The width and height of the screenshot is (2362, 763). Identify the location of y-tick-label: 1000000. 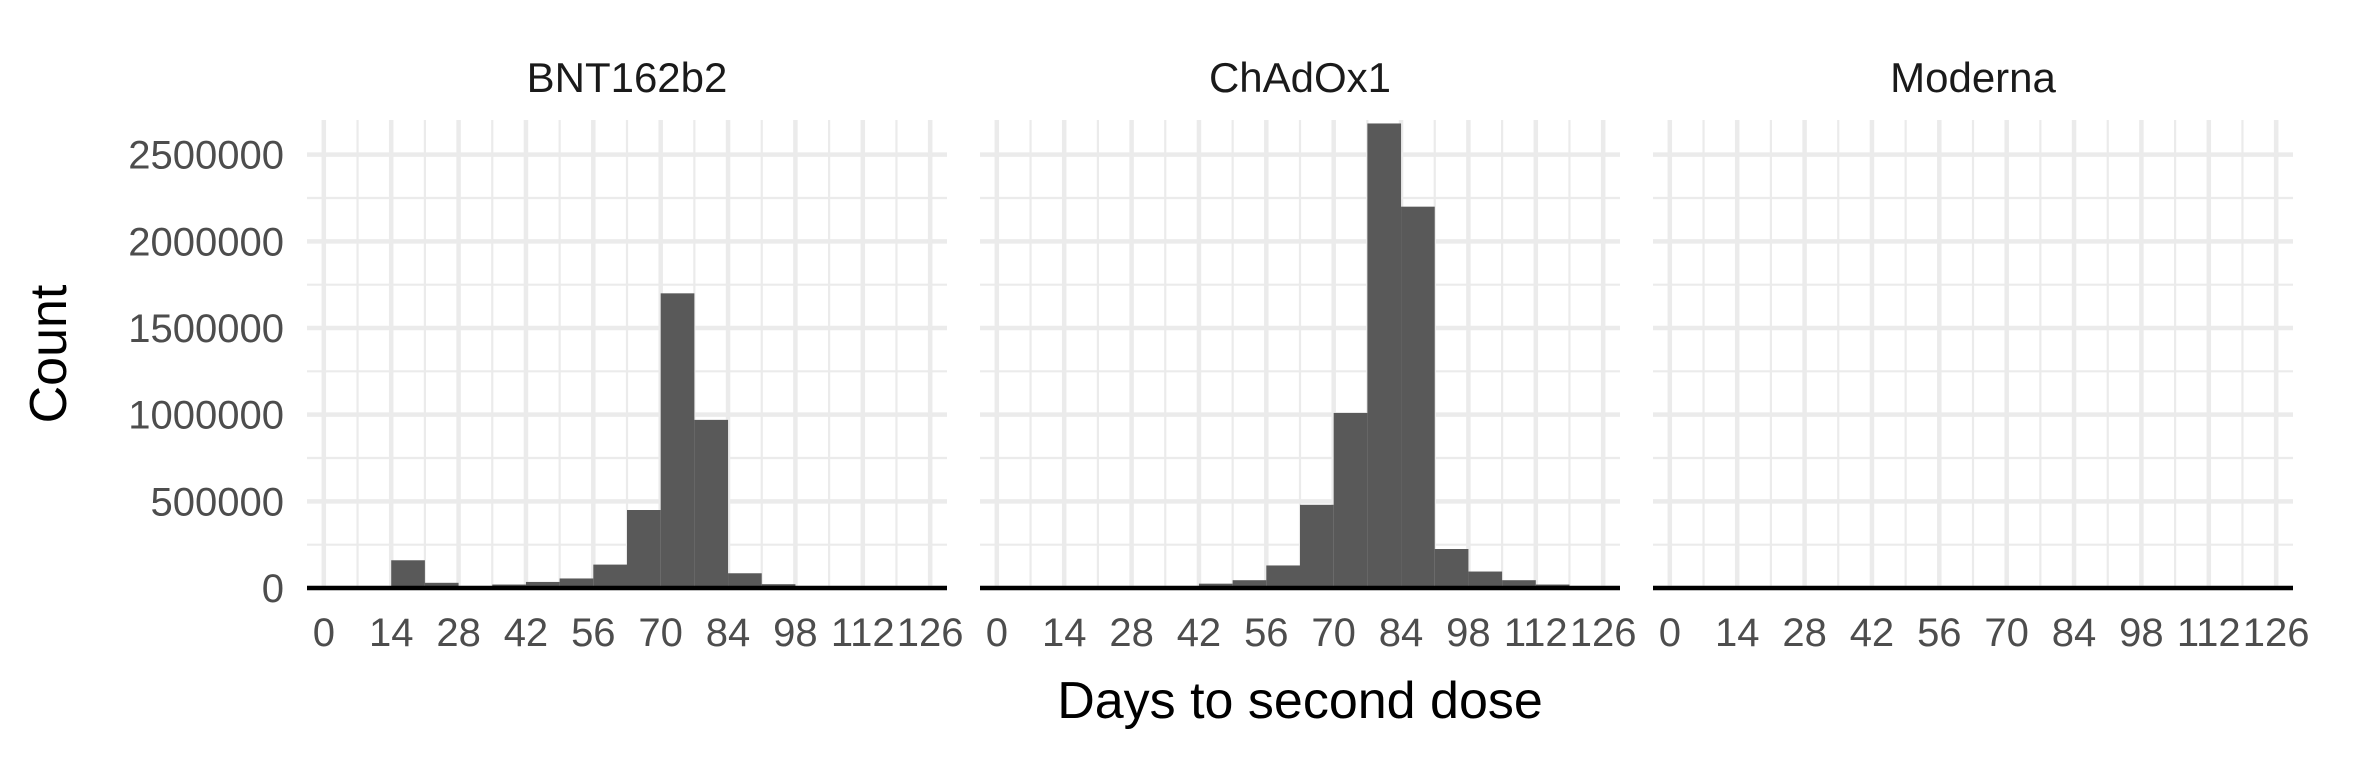
(206, 416).